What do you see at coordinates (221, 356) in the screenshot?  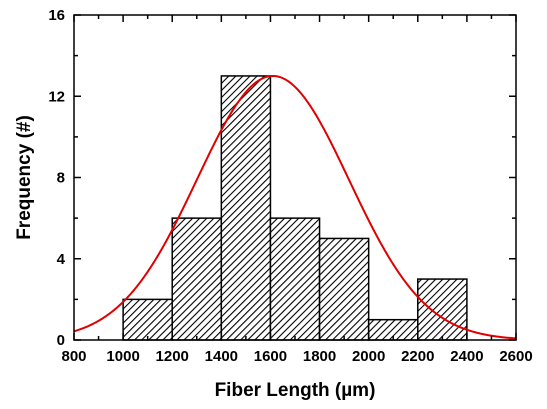 I see `x-tick-label: 1400` at bounding box center [221, 356].